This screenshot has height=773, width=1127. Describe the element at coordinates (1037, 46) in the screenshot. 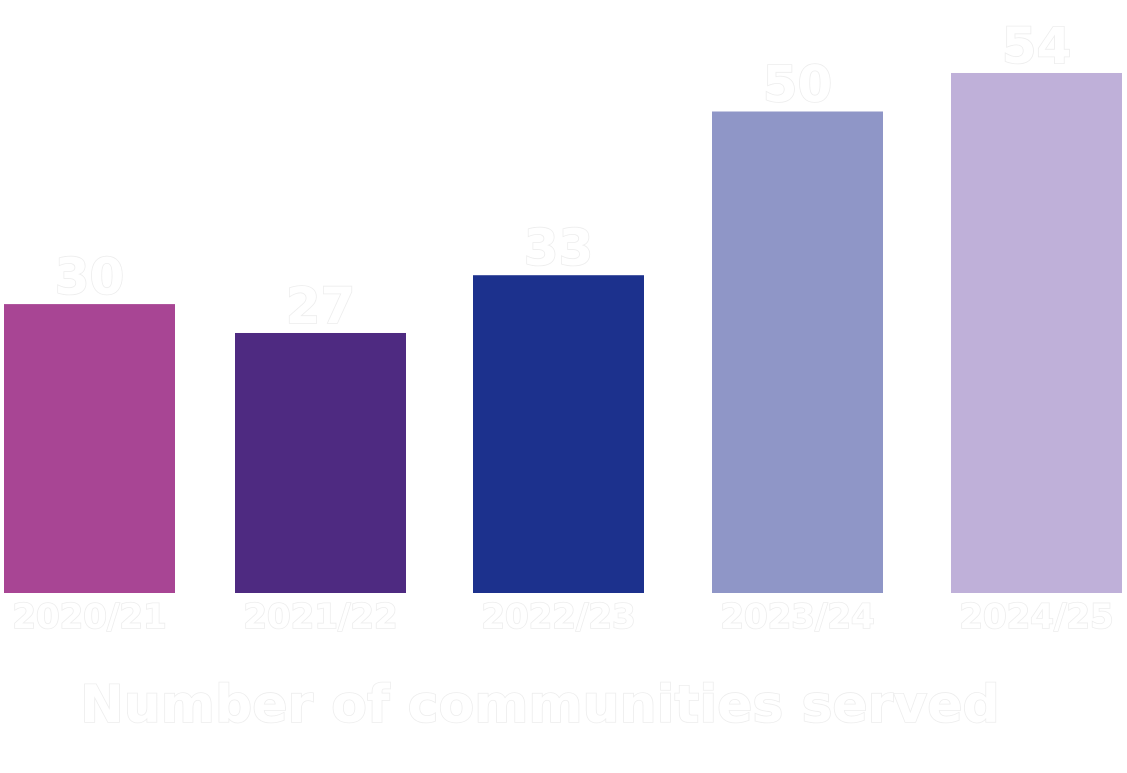

I see `value-label-2024-25: 54` at that location.